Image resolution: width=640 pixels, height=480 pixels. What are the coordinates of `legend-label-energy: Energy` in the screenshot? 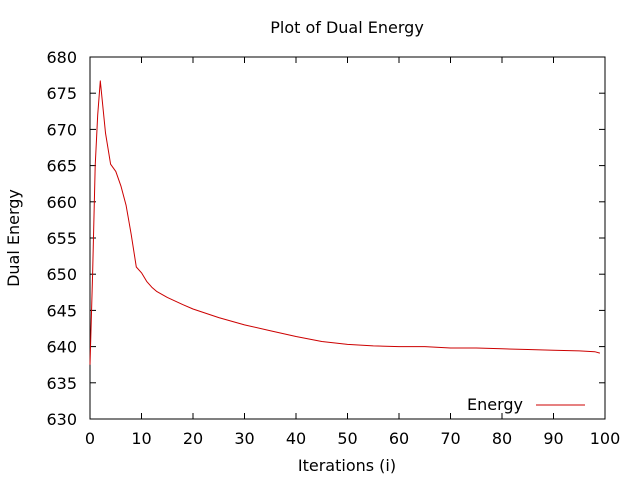 It's located at (495, 404).